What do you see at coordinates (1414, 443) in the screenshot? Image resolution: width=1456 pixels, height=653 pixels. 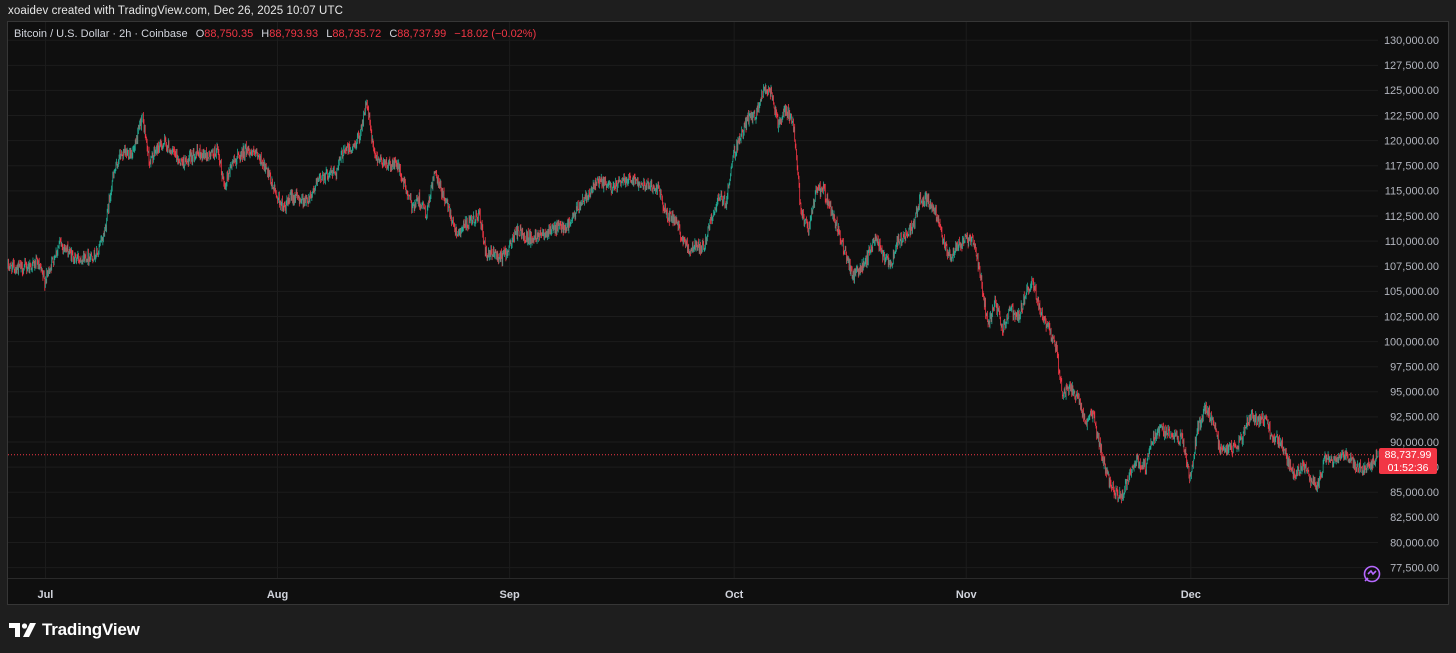 I see `price-tick-label: 90,000.00` at bounding box center [1414, 443].